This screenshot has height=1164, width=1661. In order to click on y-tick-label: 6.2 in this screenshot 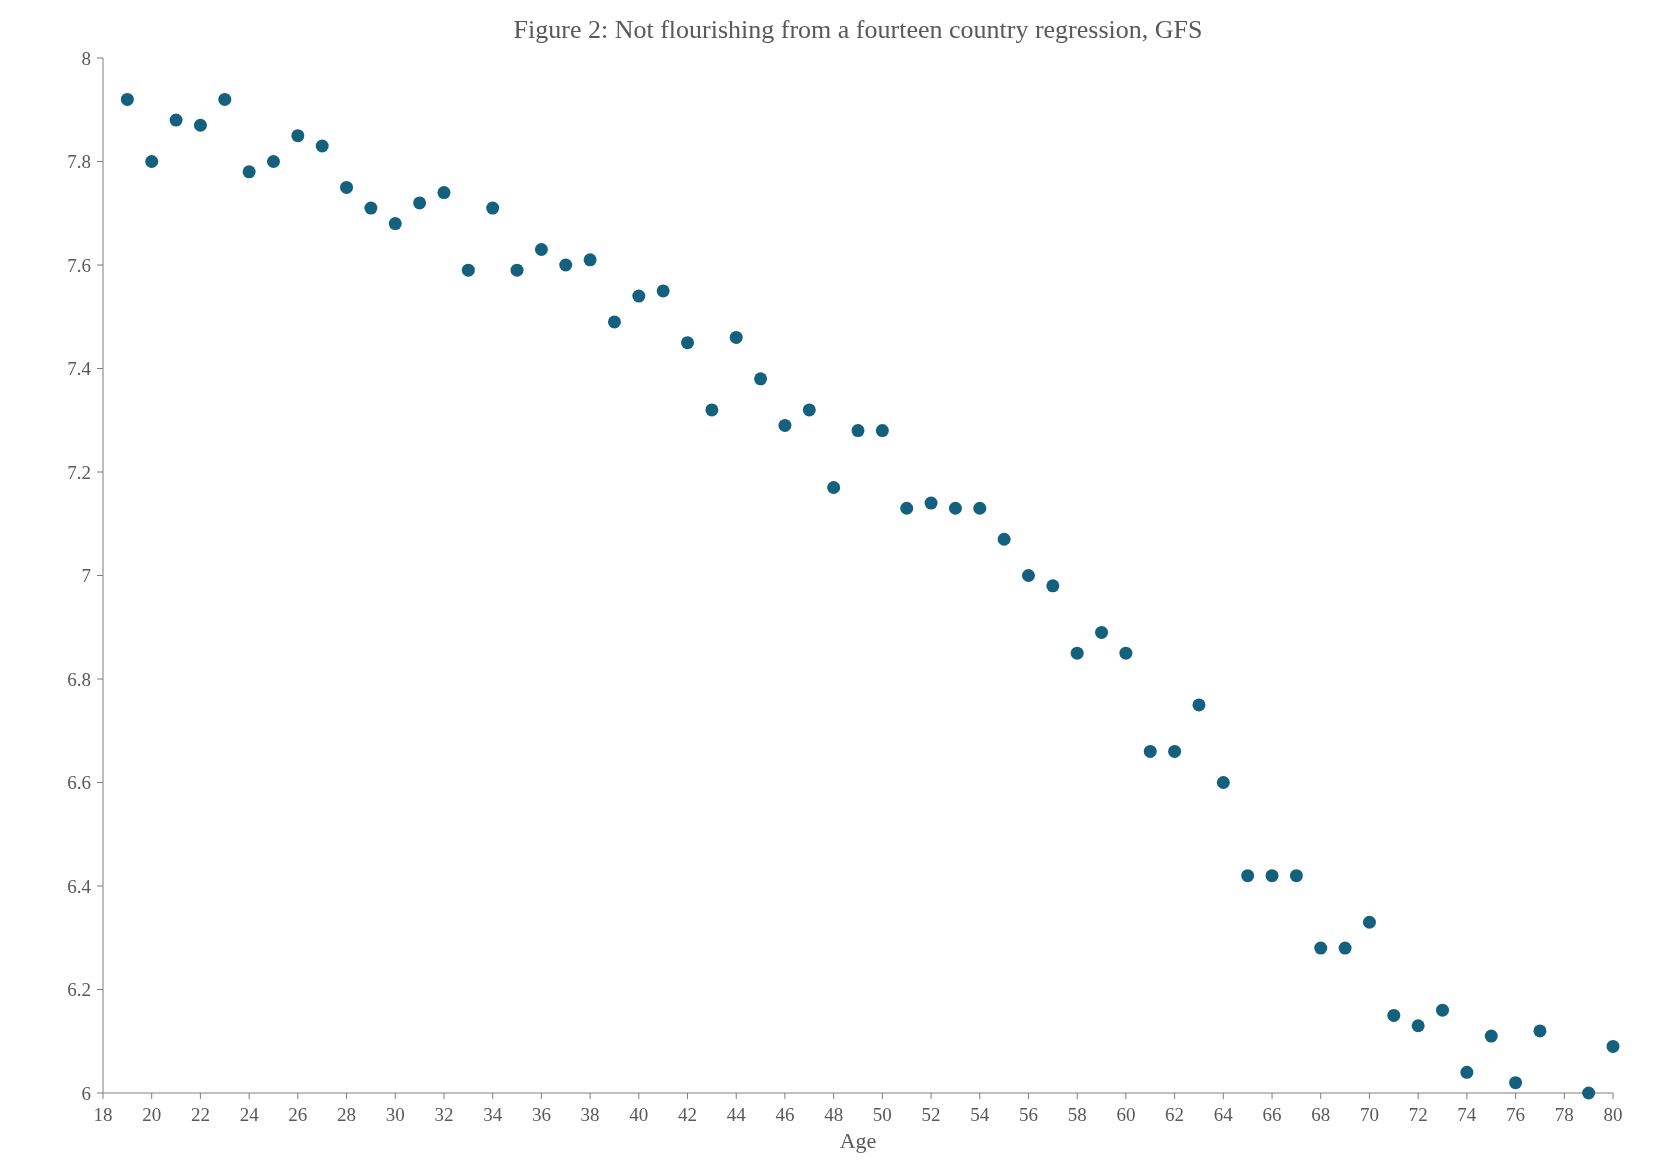, I will do `click(79, 990)`.